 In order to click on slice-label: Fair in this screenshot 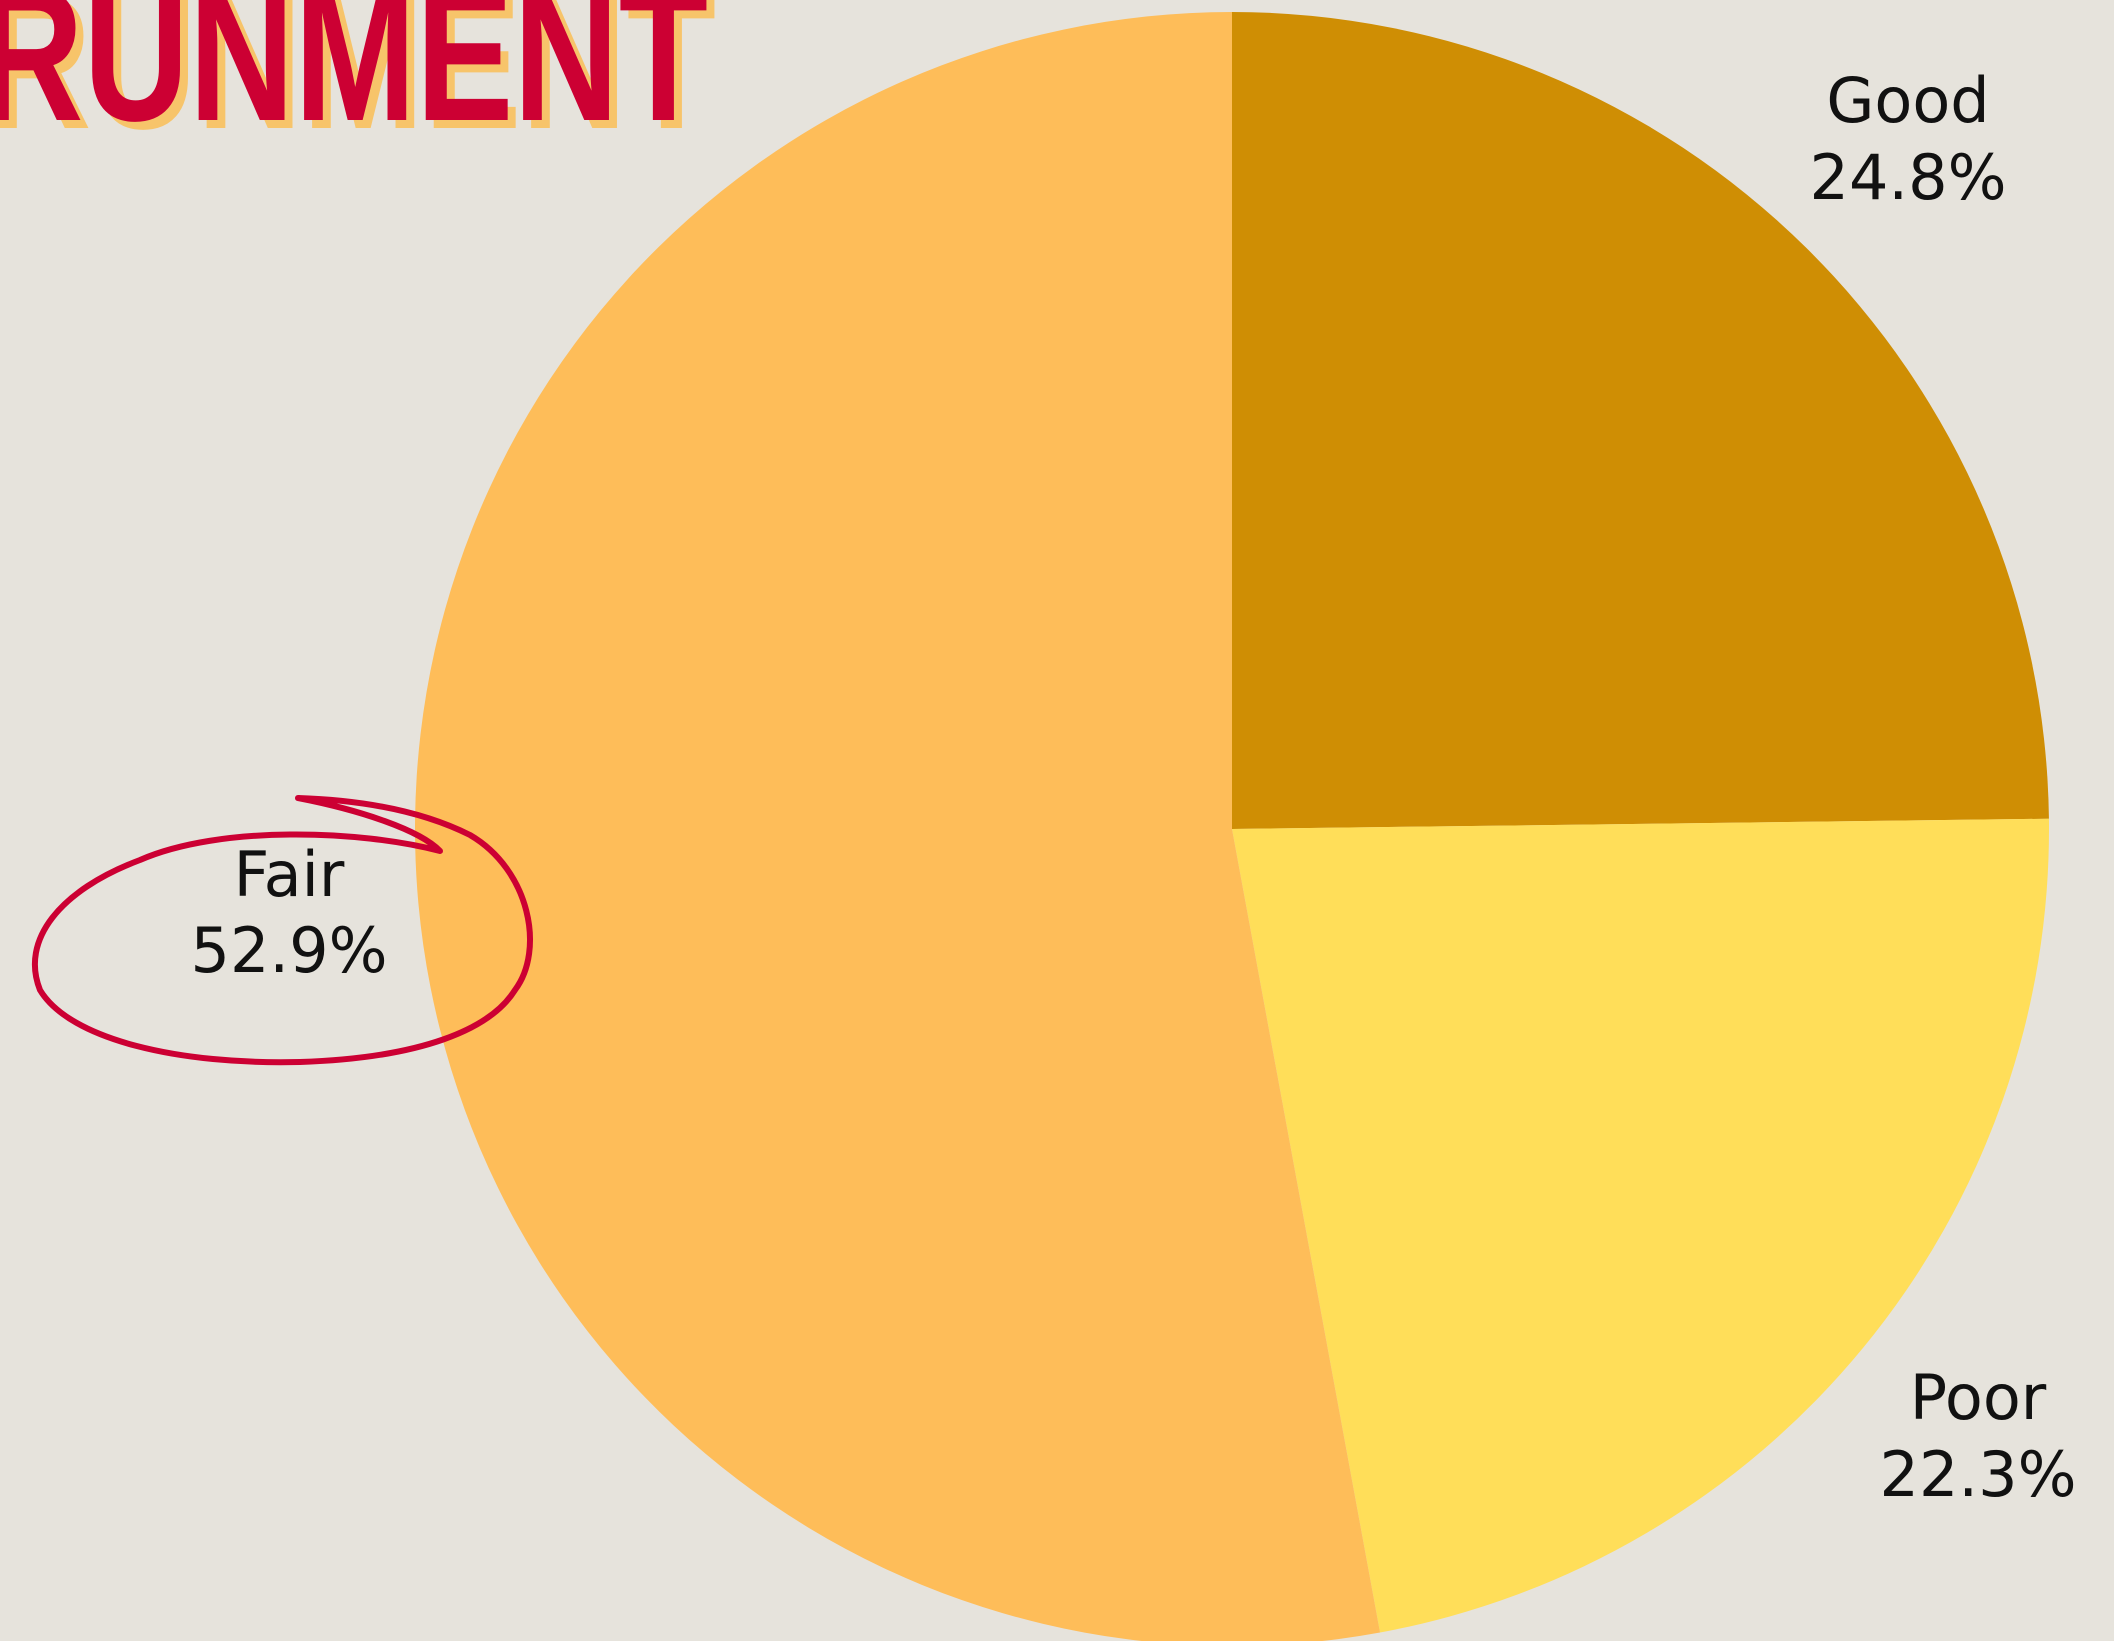, I will do `click(289, 874)`.